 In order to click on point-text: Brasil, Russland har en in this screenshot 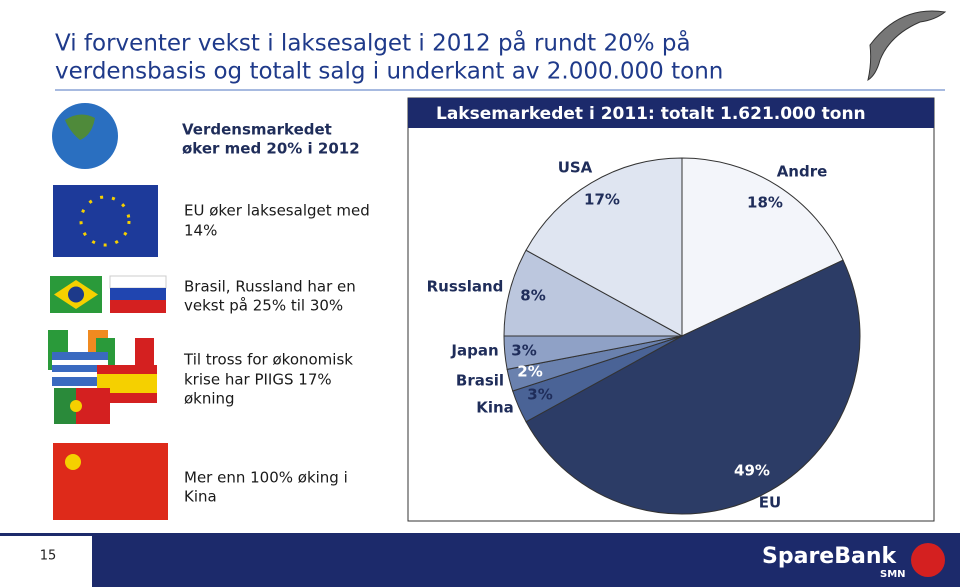, I will do `click(270, 287)`.